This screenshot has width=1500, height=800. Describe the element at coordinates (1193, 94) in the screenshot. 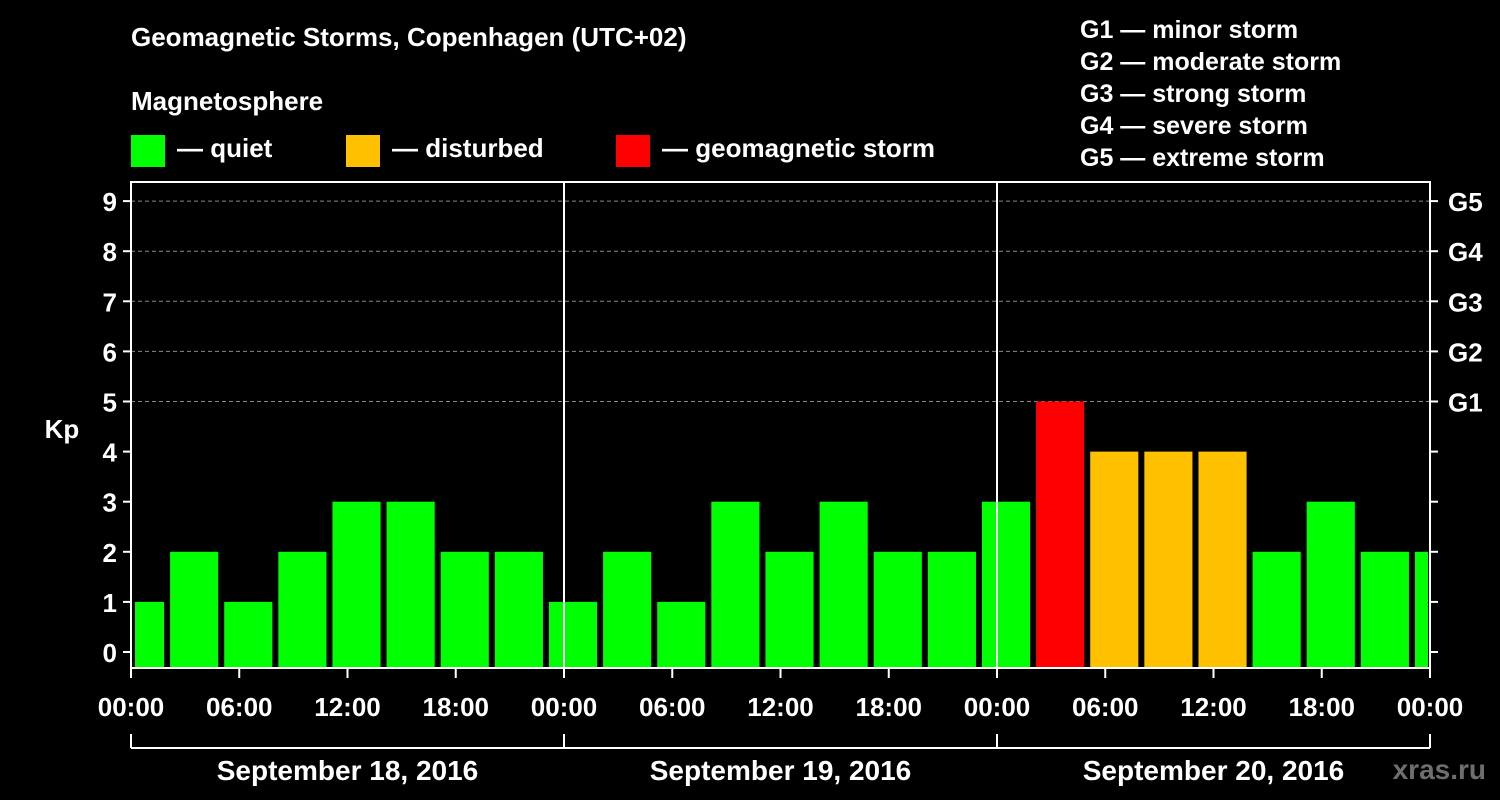

I see `g-legend-g3: G3 — strong storm` at that location.